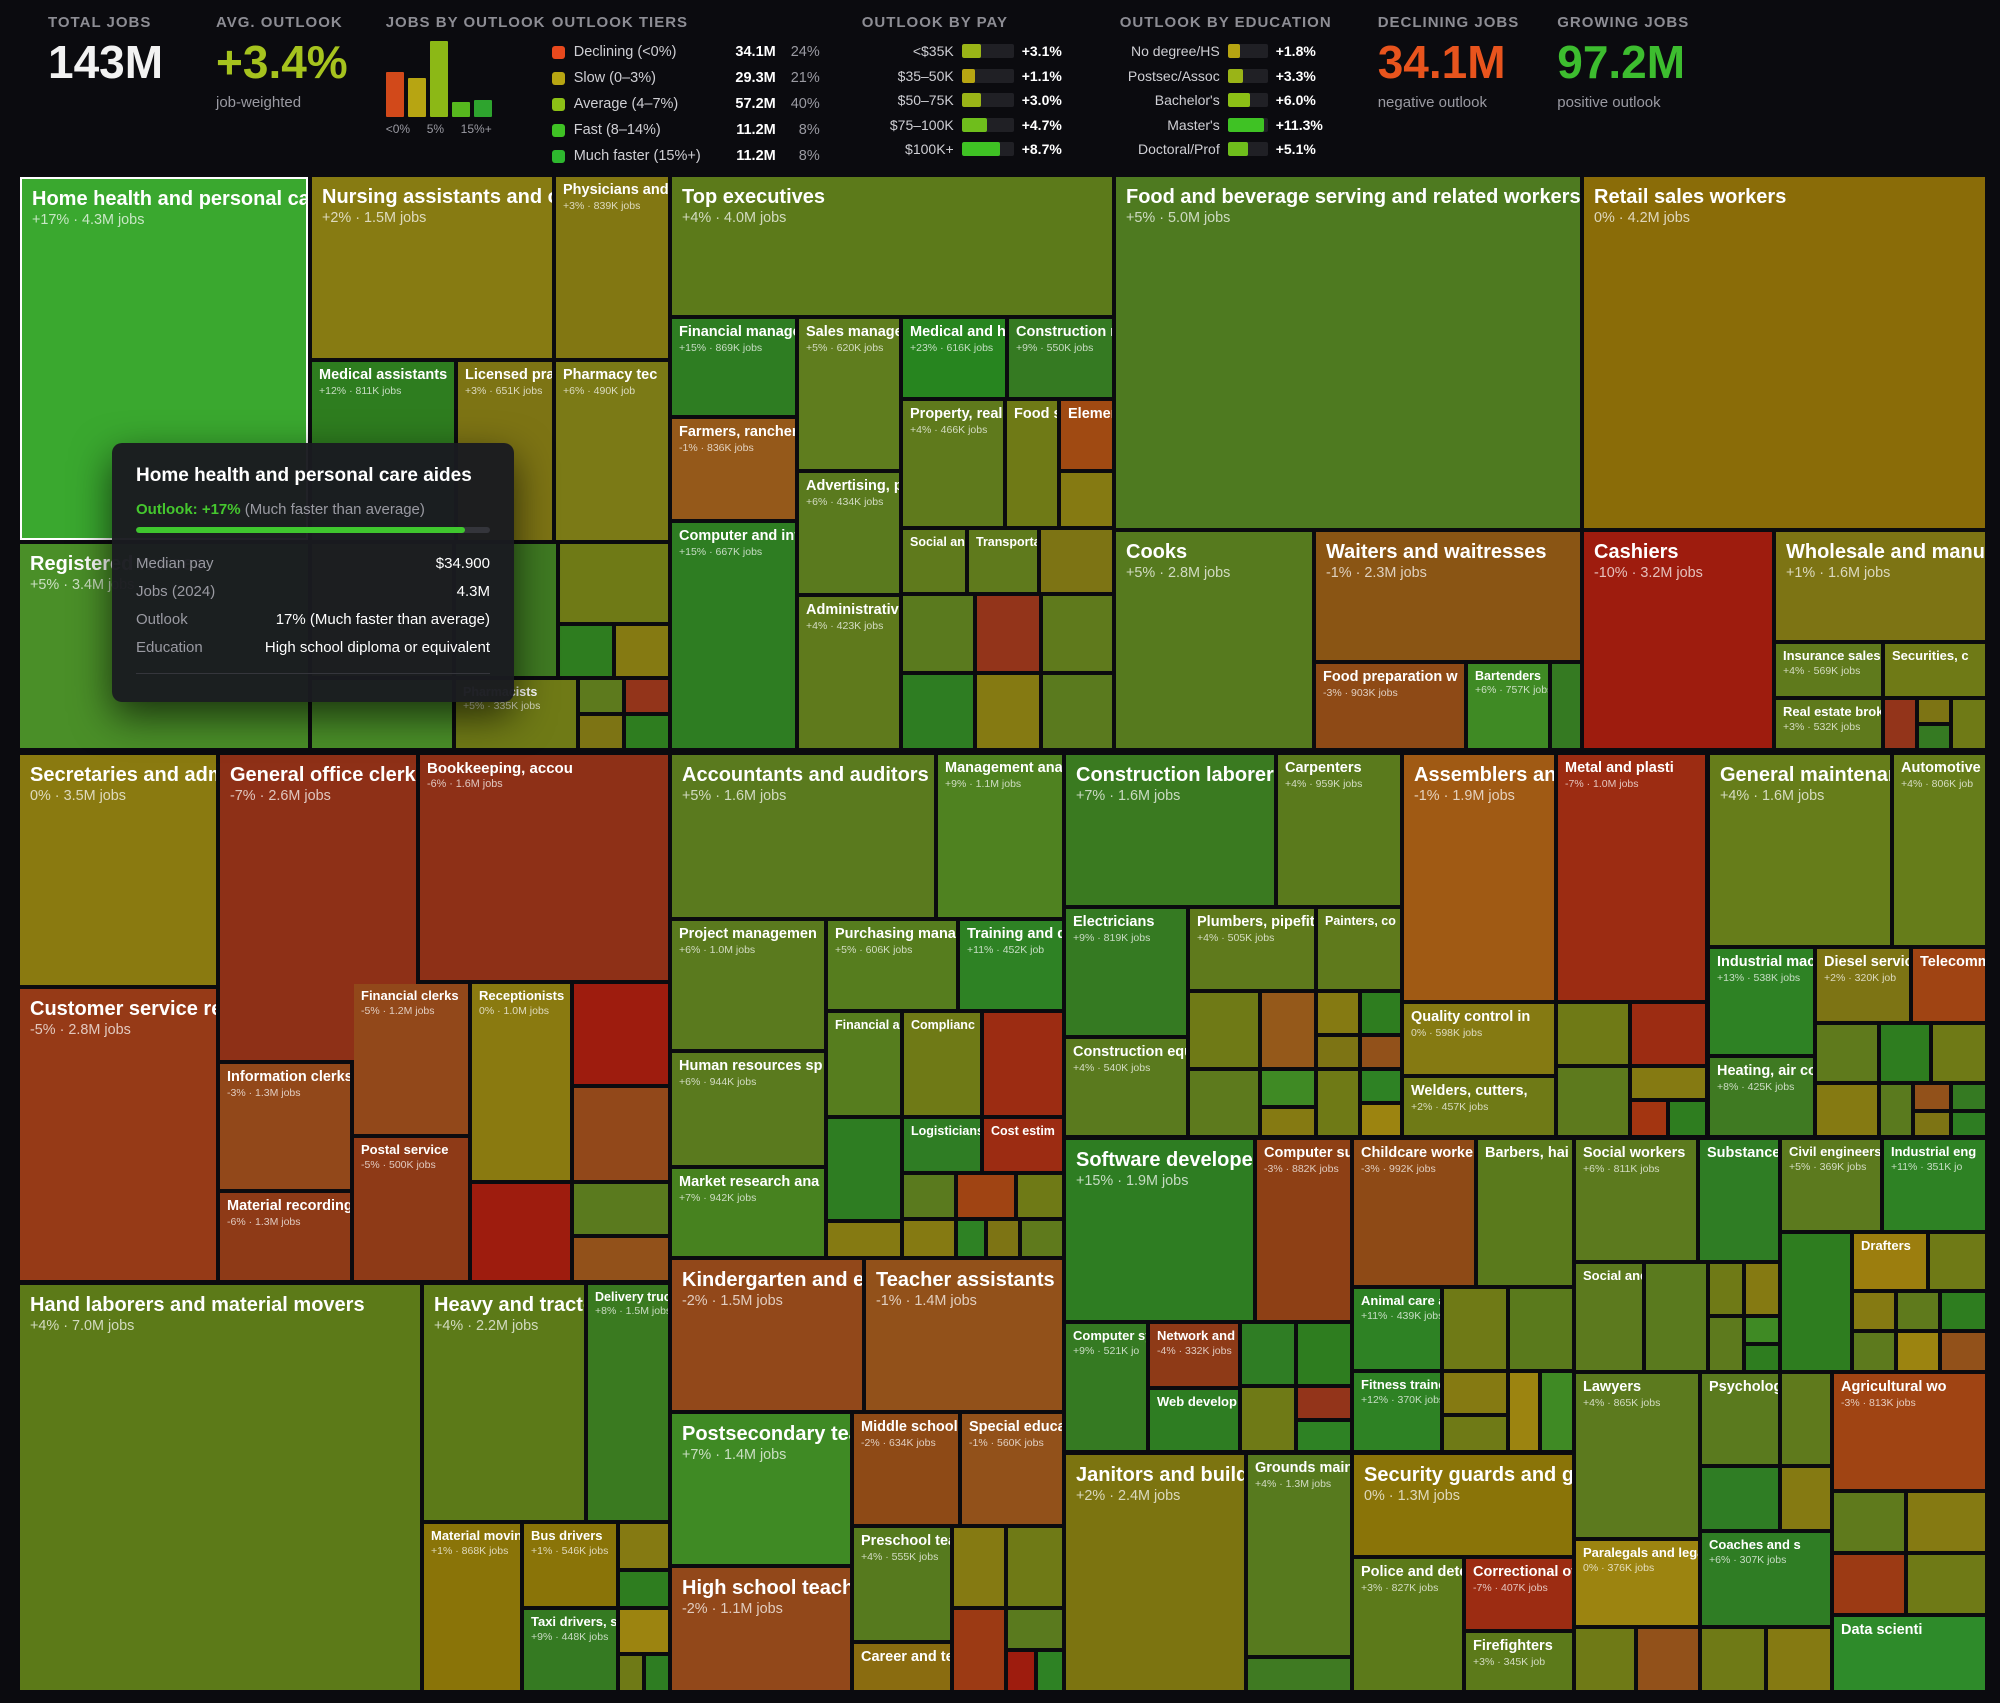  Describe the element at coordinates (1463, 1505) in the screenshot. I see `tile-security-guards-and-gam: Security guards and gam 0% · 1.3M jobs` at that location.